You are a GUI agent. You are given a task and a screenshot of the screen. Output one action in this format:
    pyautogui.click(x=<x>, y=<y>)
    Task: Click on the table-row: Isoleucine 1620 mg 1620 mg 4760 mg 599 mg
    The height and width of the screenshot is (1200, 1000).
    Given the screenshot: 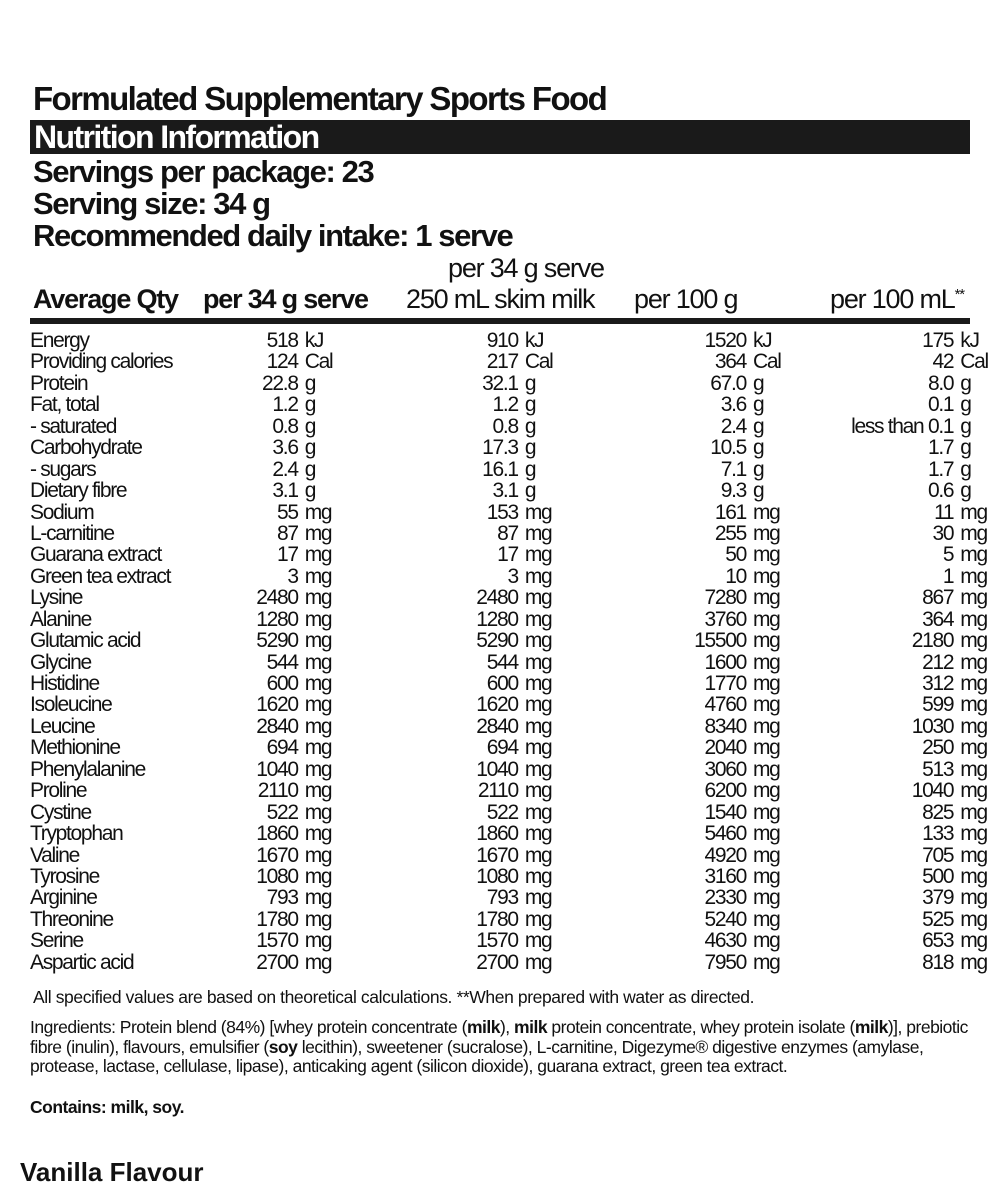 What is the action you would take?
    pyautogui.click(x=515, y=704)
    